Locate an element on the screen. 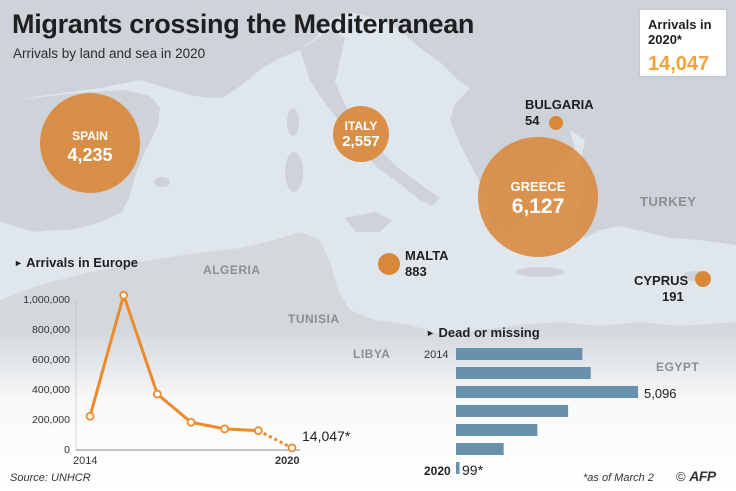  country-tunisia: TUNISIA is located at coordinates (314, 319).